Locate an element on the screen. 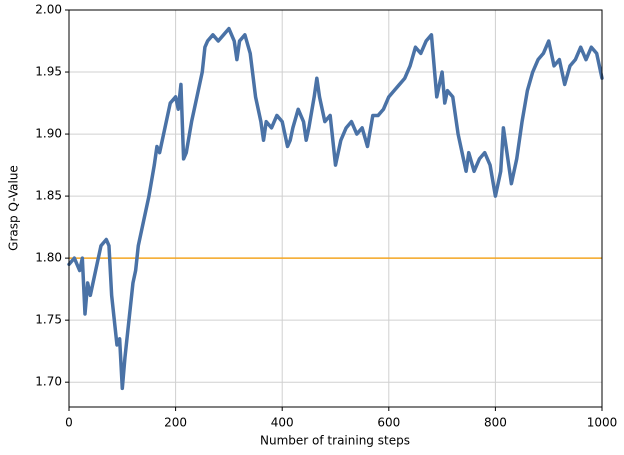 Image resolution: width=624 pixels, height=455 pixels. x-tick-label: 600 is located at coordinates (388, 423).